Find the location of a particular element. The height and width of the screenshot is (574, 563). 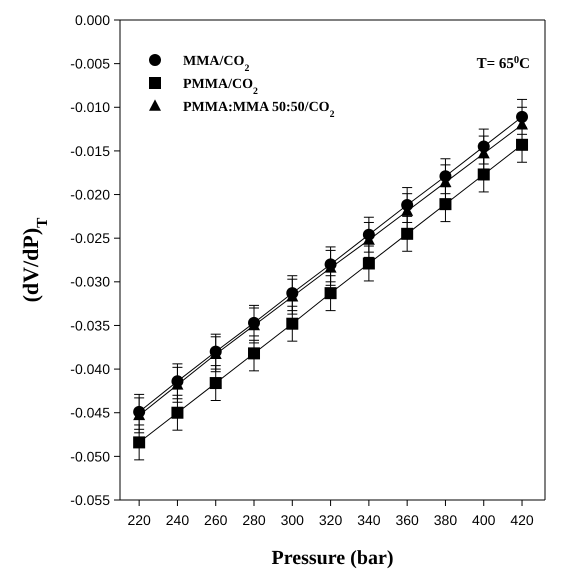

x-tick-label: 420 is located at coordinates (522, 520).